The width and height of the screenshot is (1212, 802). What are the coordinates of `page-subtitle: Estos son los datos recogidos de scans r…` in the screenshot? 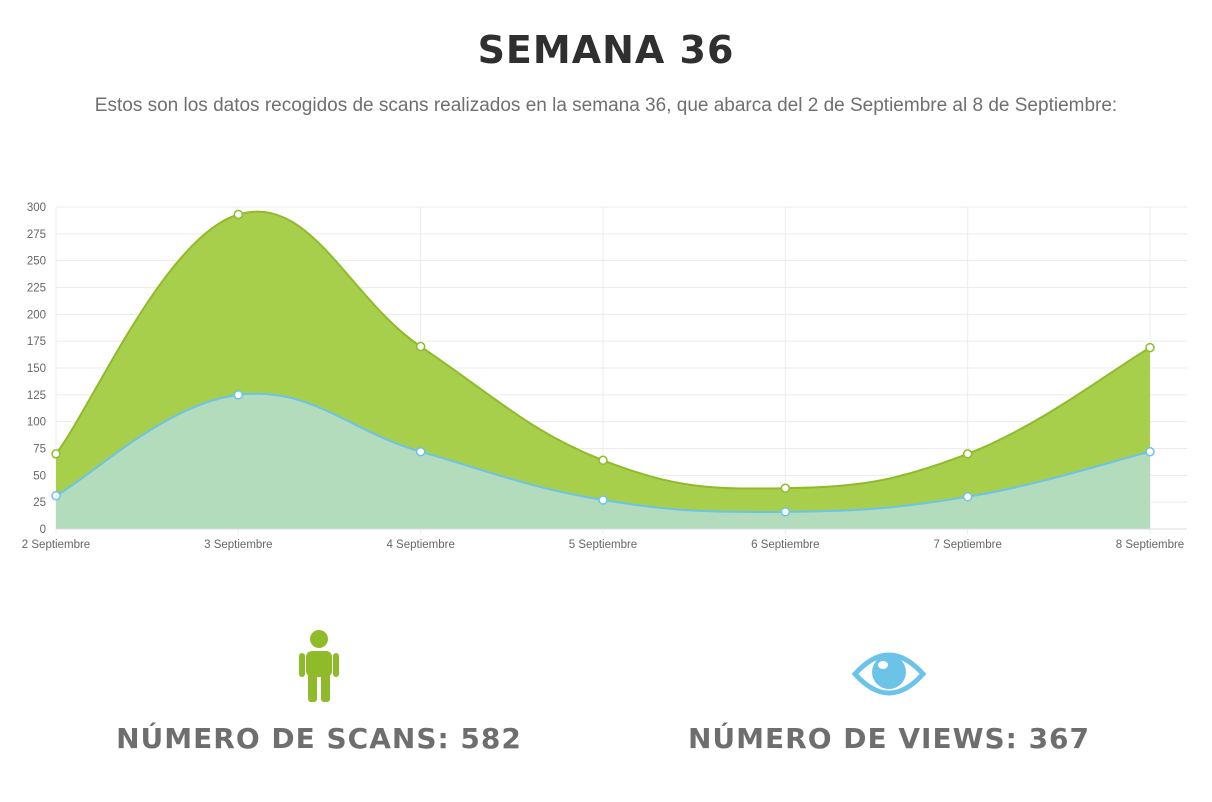 It's located at (606, 105).